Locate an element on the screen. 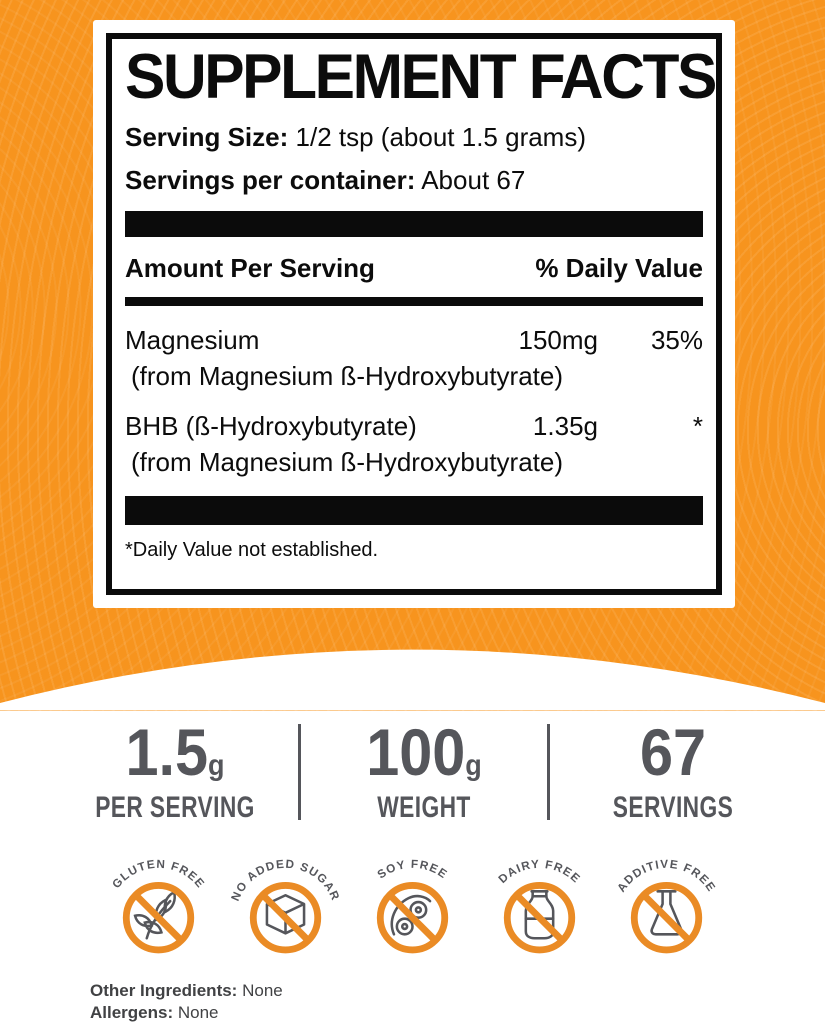 The height and width of the screenshot is (1024, 825). badge-gluten-free: GLUTEN FREE is located at coordinates (158, 905).